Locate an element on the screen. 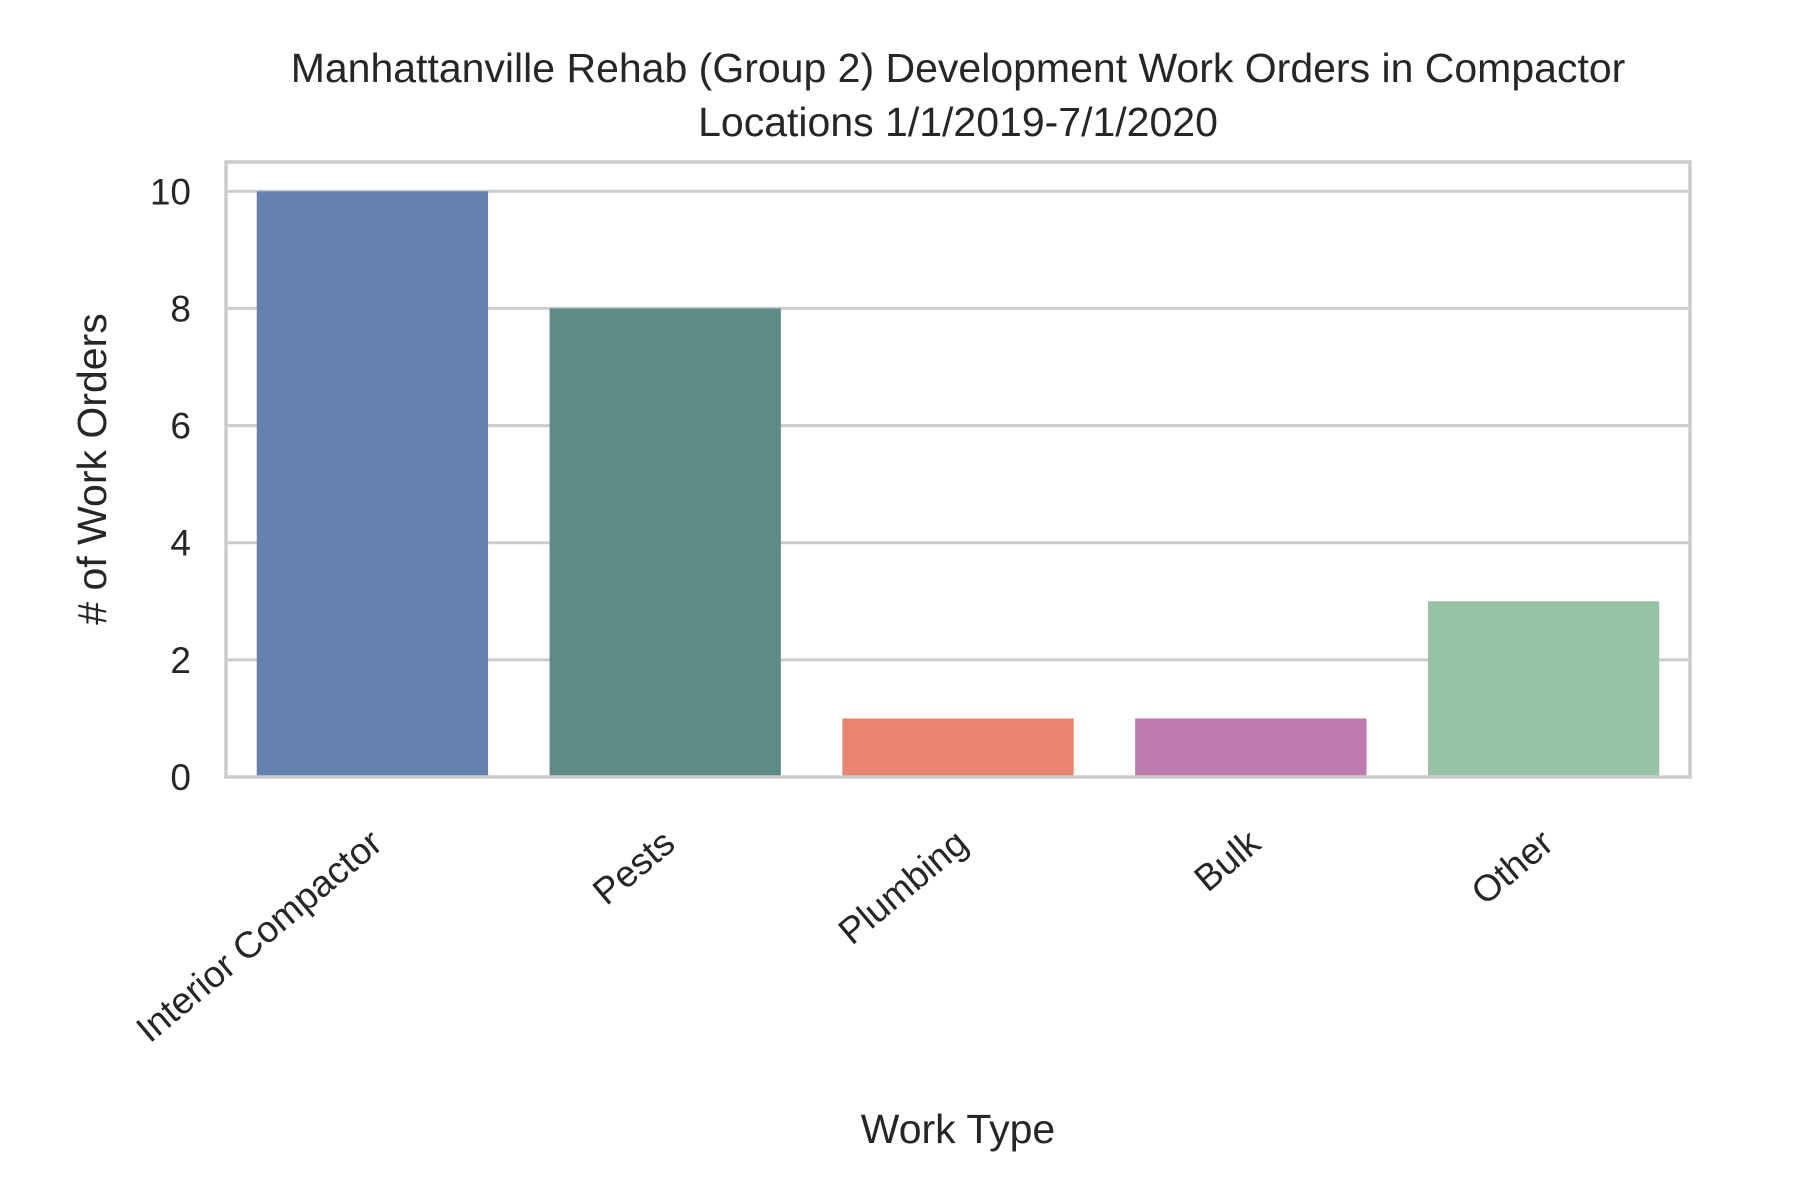 The height and width of the screenshot is (1200, 1800). x-axis-label: Work Type is located at coordinates (958, 1129).